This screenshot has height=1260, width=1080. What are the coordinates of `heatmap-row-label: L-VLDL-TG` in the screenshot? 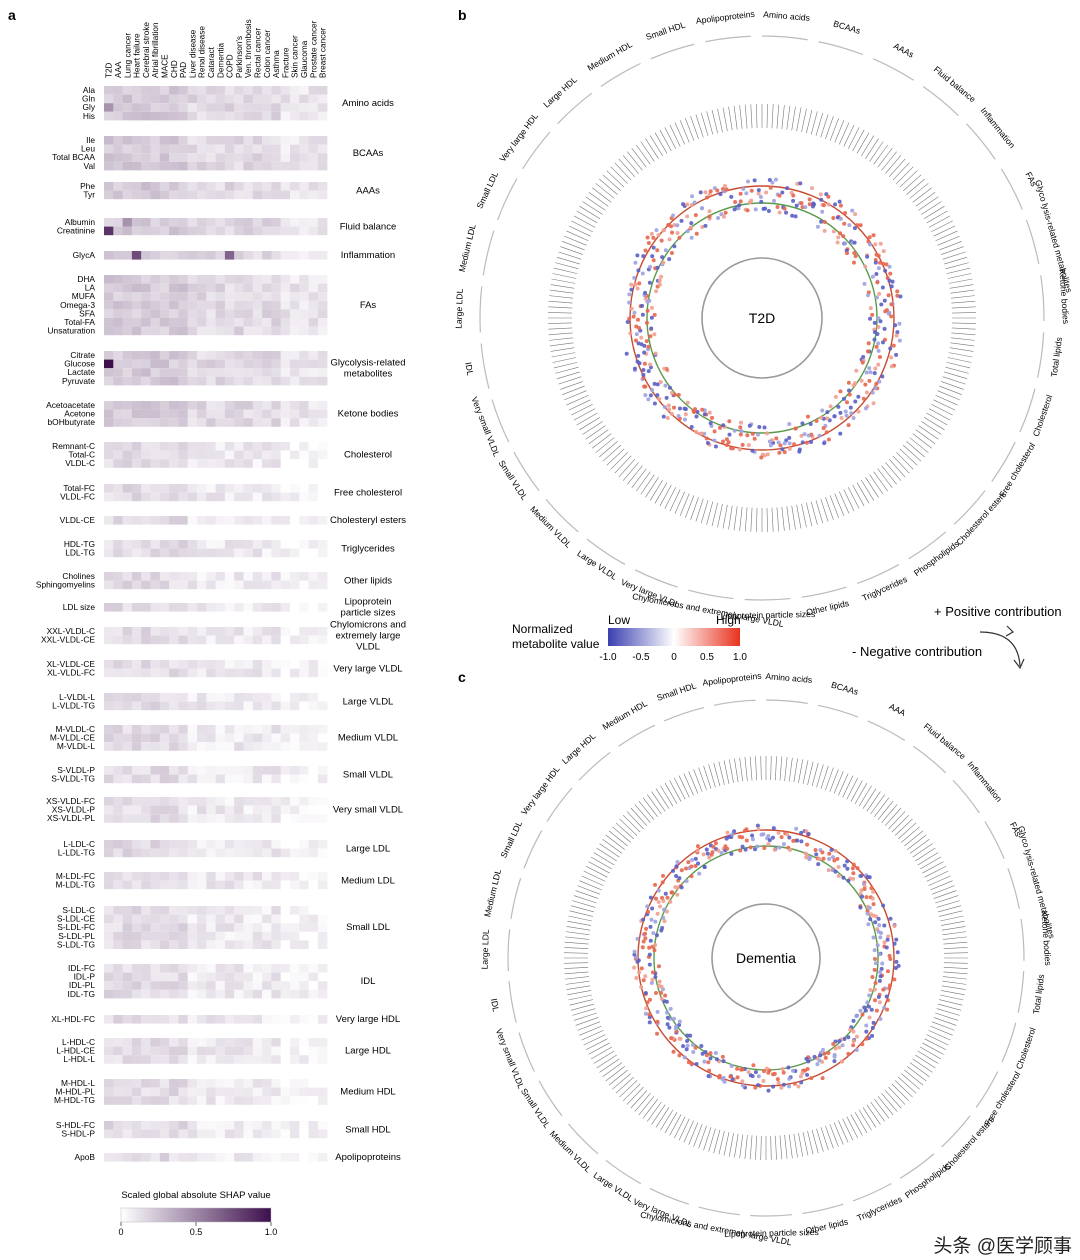 It's located at (73, 706).